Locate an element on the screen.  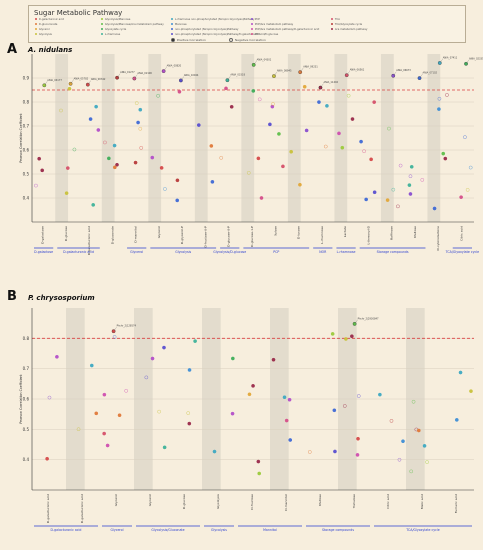
x-tick-label: Lactate is located at coordinates (345, 231).